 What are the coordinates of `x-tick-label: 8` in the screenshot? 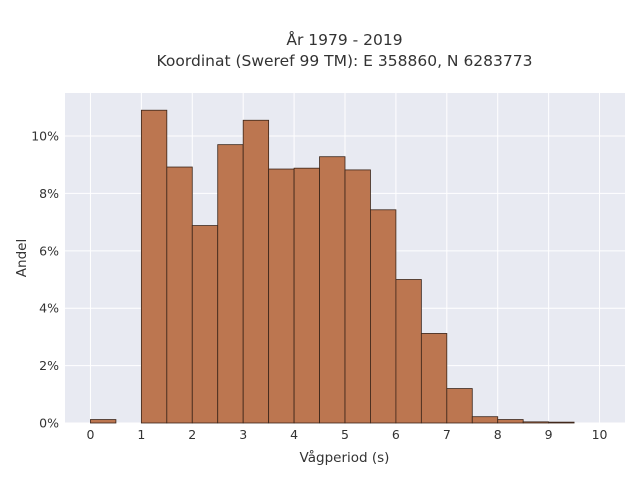 It's located at (498, 434).